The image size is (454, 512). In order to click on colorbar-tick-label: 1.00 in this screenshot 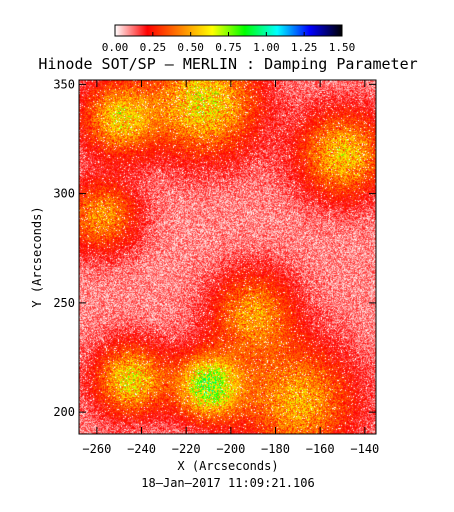, I will do `click(266, 47)`.